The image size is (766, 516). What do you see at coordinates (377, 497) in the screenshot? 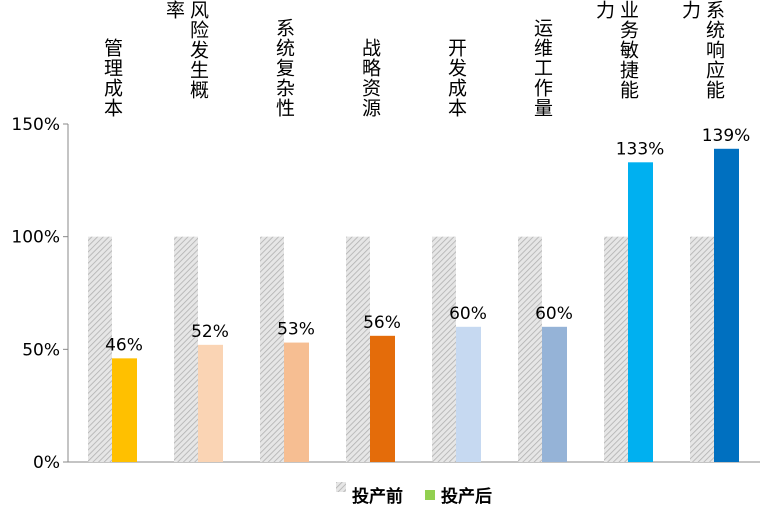
I see `legend-label-before: 投产前` at bounding box center [377, 497].